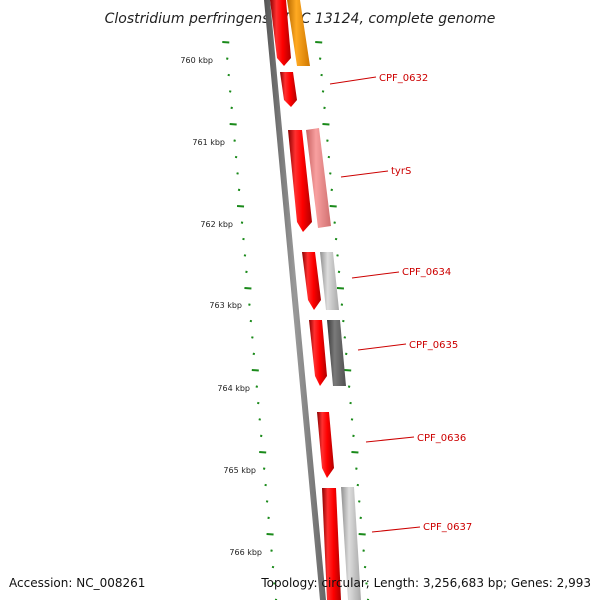 This screenshot has height=600, width=600. What do you see at coordinates (433, 345) in the screenshot?
I see `gene-label-cpf0635: CPF_0635` at bounding box center [433, 345].